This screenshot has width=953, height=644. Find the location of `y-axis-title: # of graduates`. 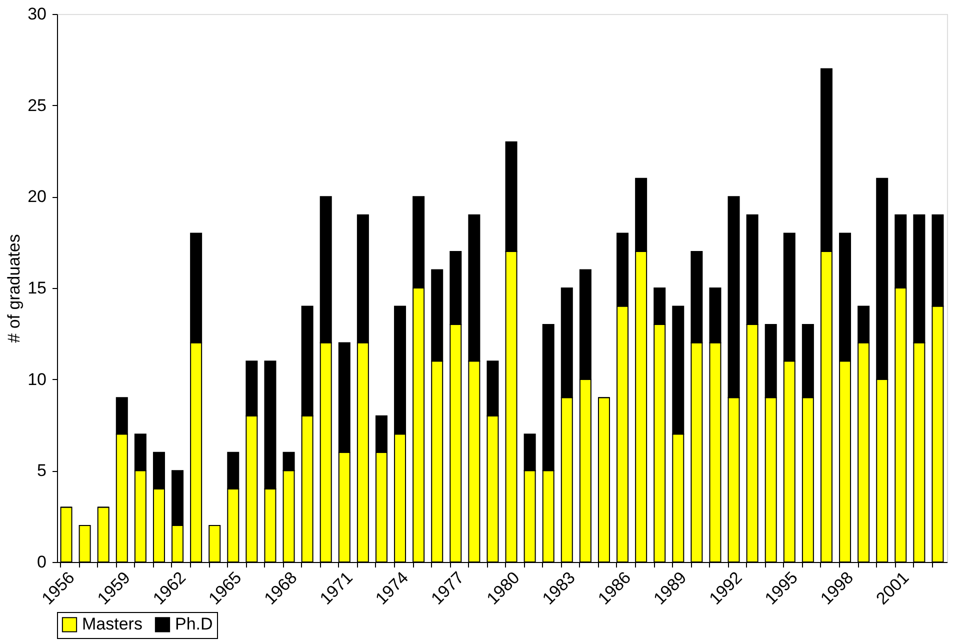

y-axis-title: # of graduates is located at coordinates (14, 288).